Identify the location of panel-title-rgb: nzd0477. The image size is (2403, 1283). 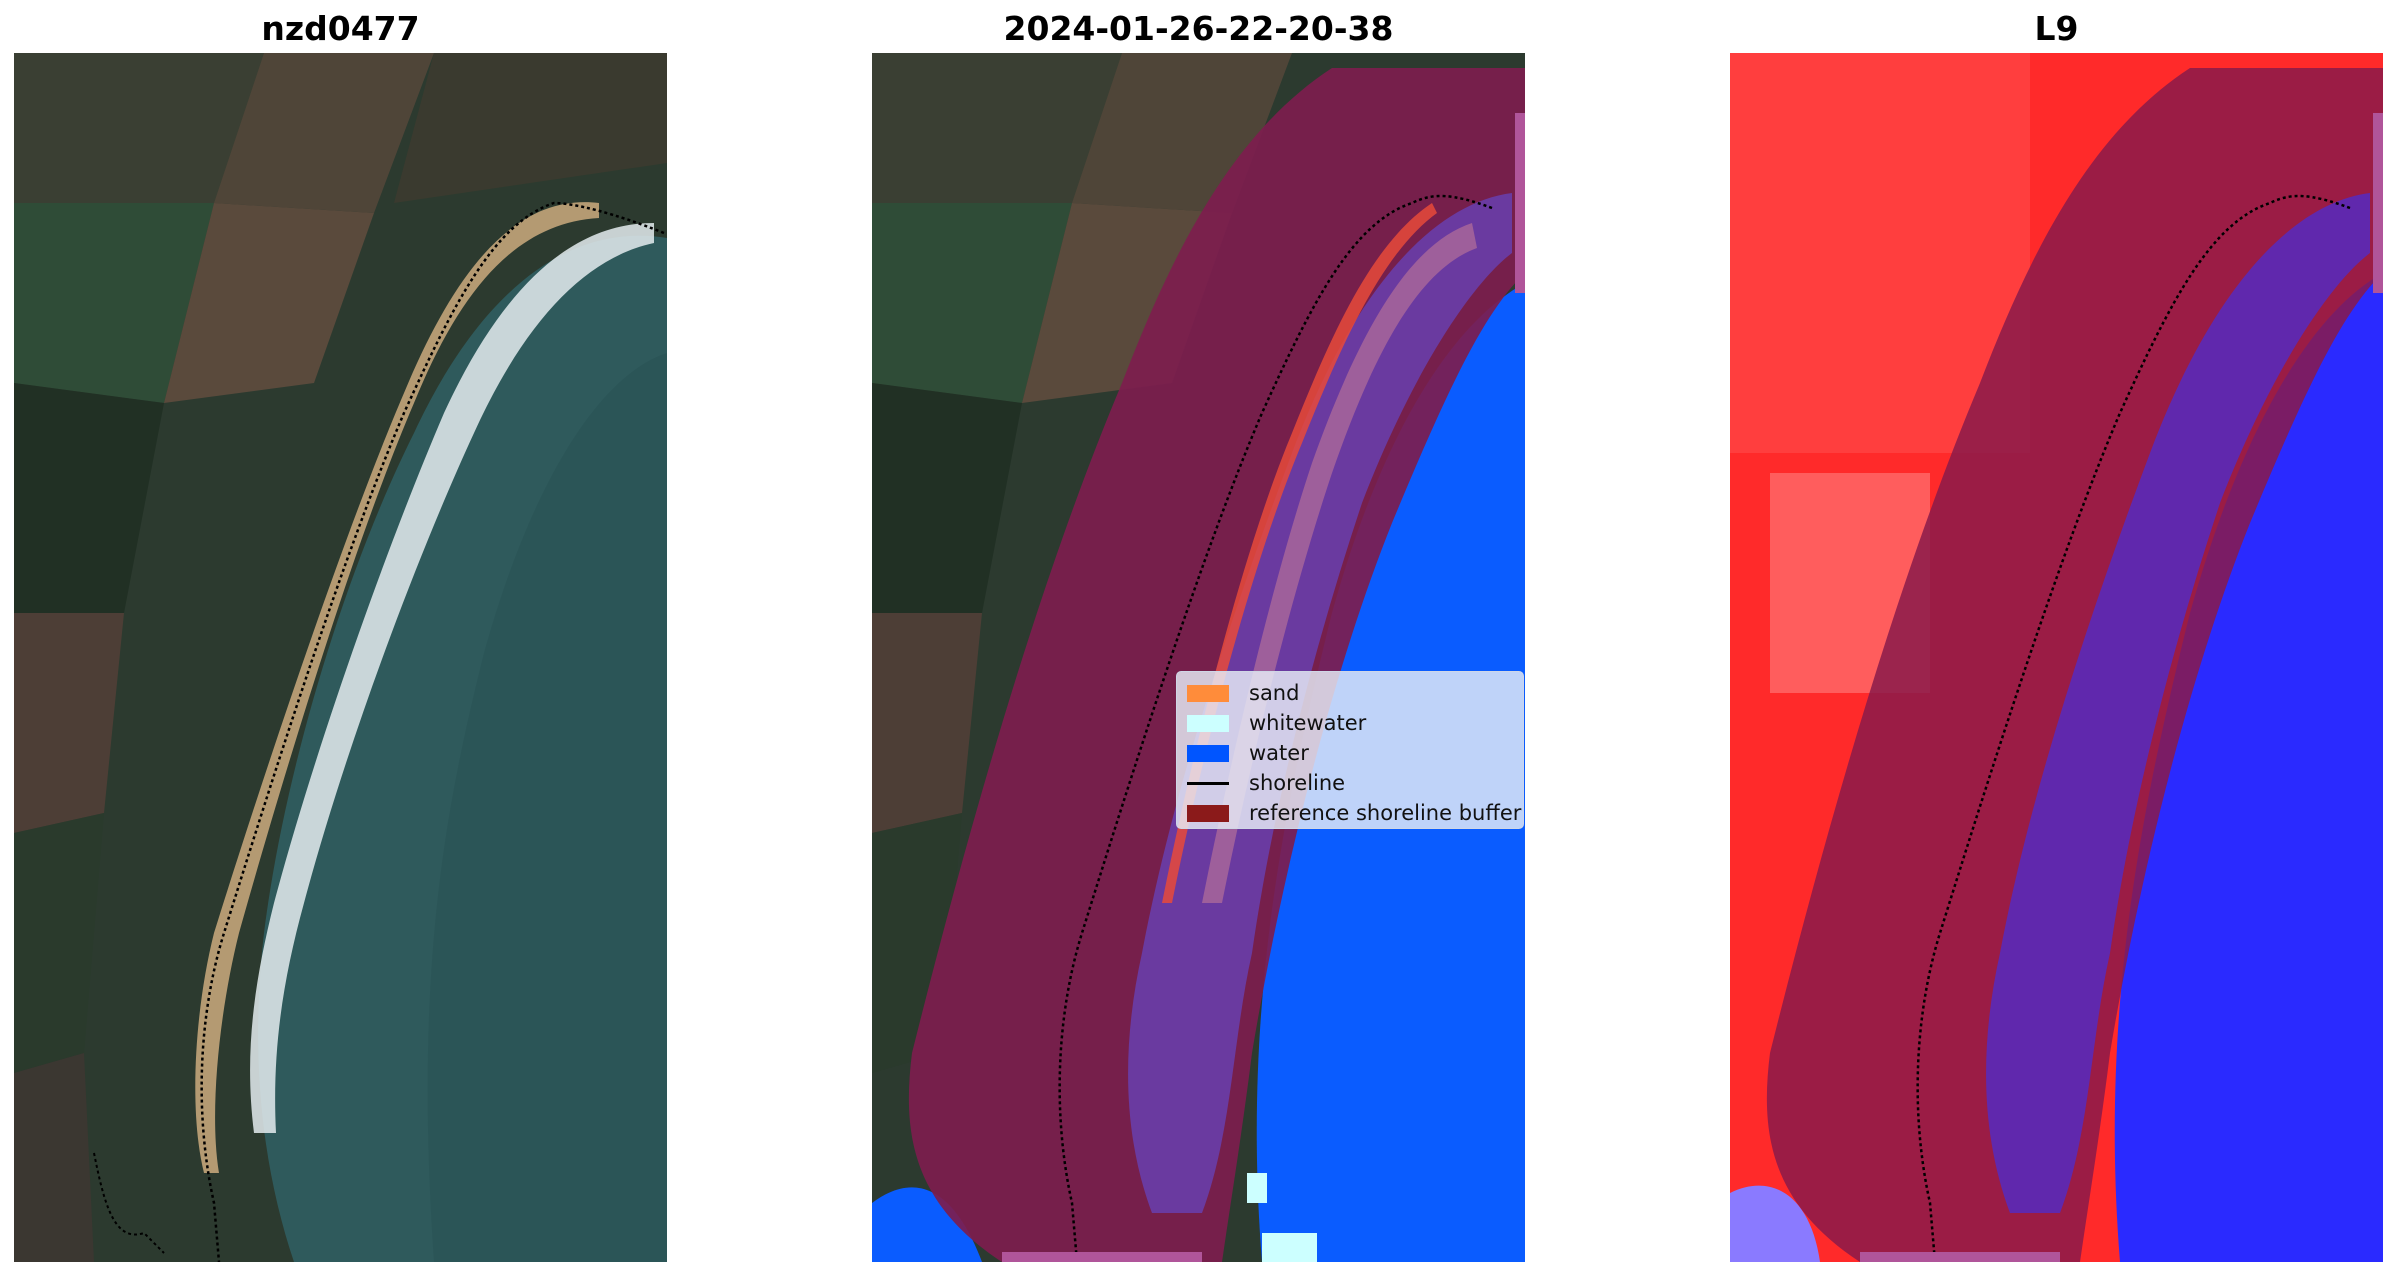
(340, 28).